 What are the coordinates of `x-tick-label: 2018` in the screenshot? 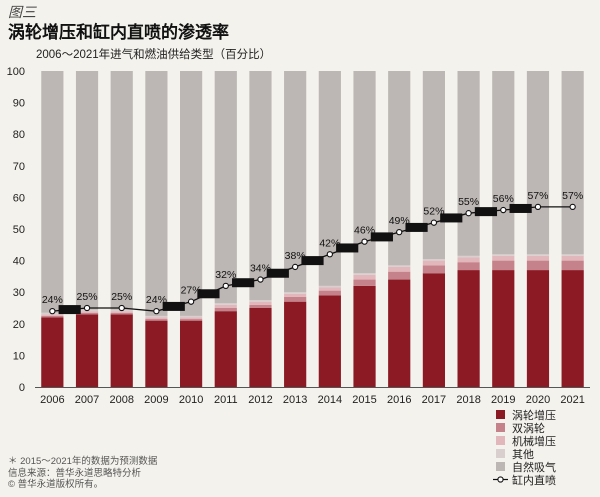 It's located at (468, 400).